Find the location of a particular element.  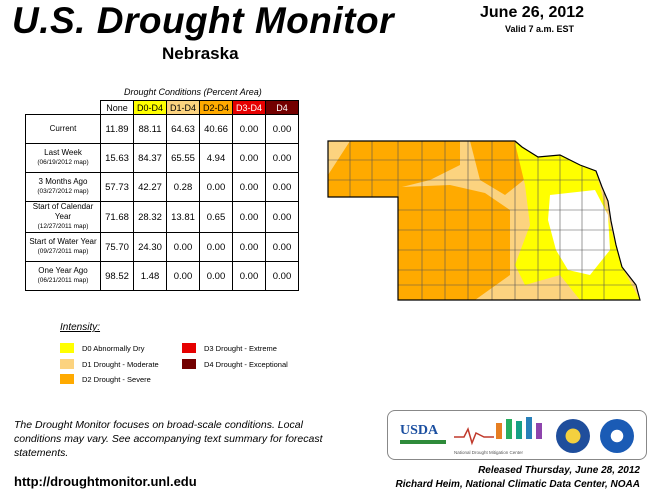

table-cell: 98.52 is located at coordinates (117, 276).